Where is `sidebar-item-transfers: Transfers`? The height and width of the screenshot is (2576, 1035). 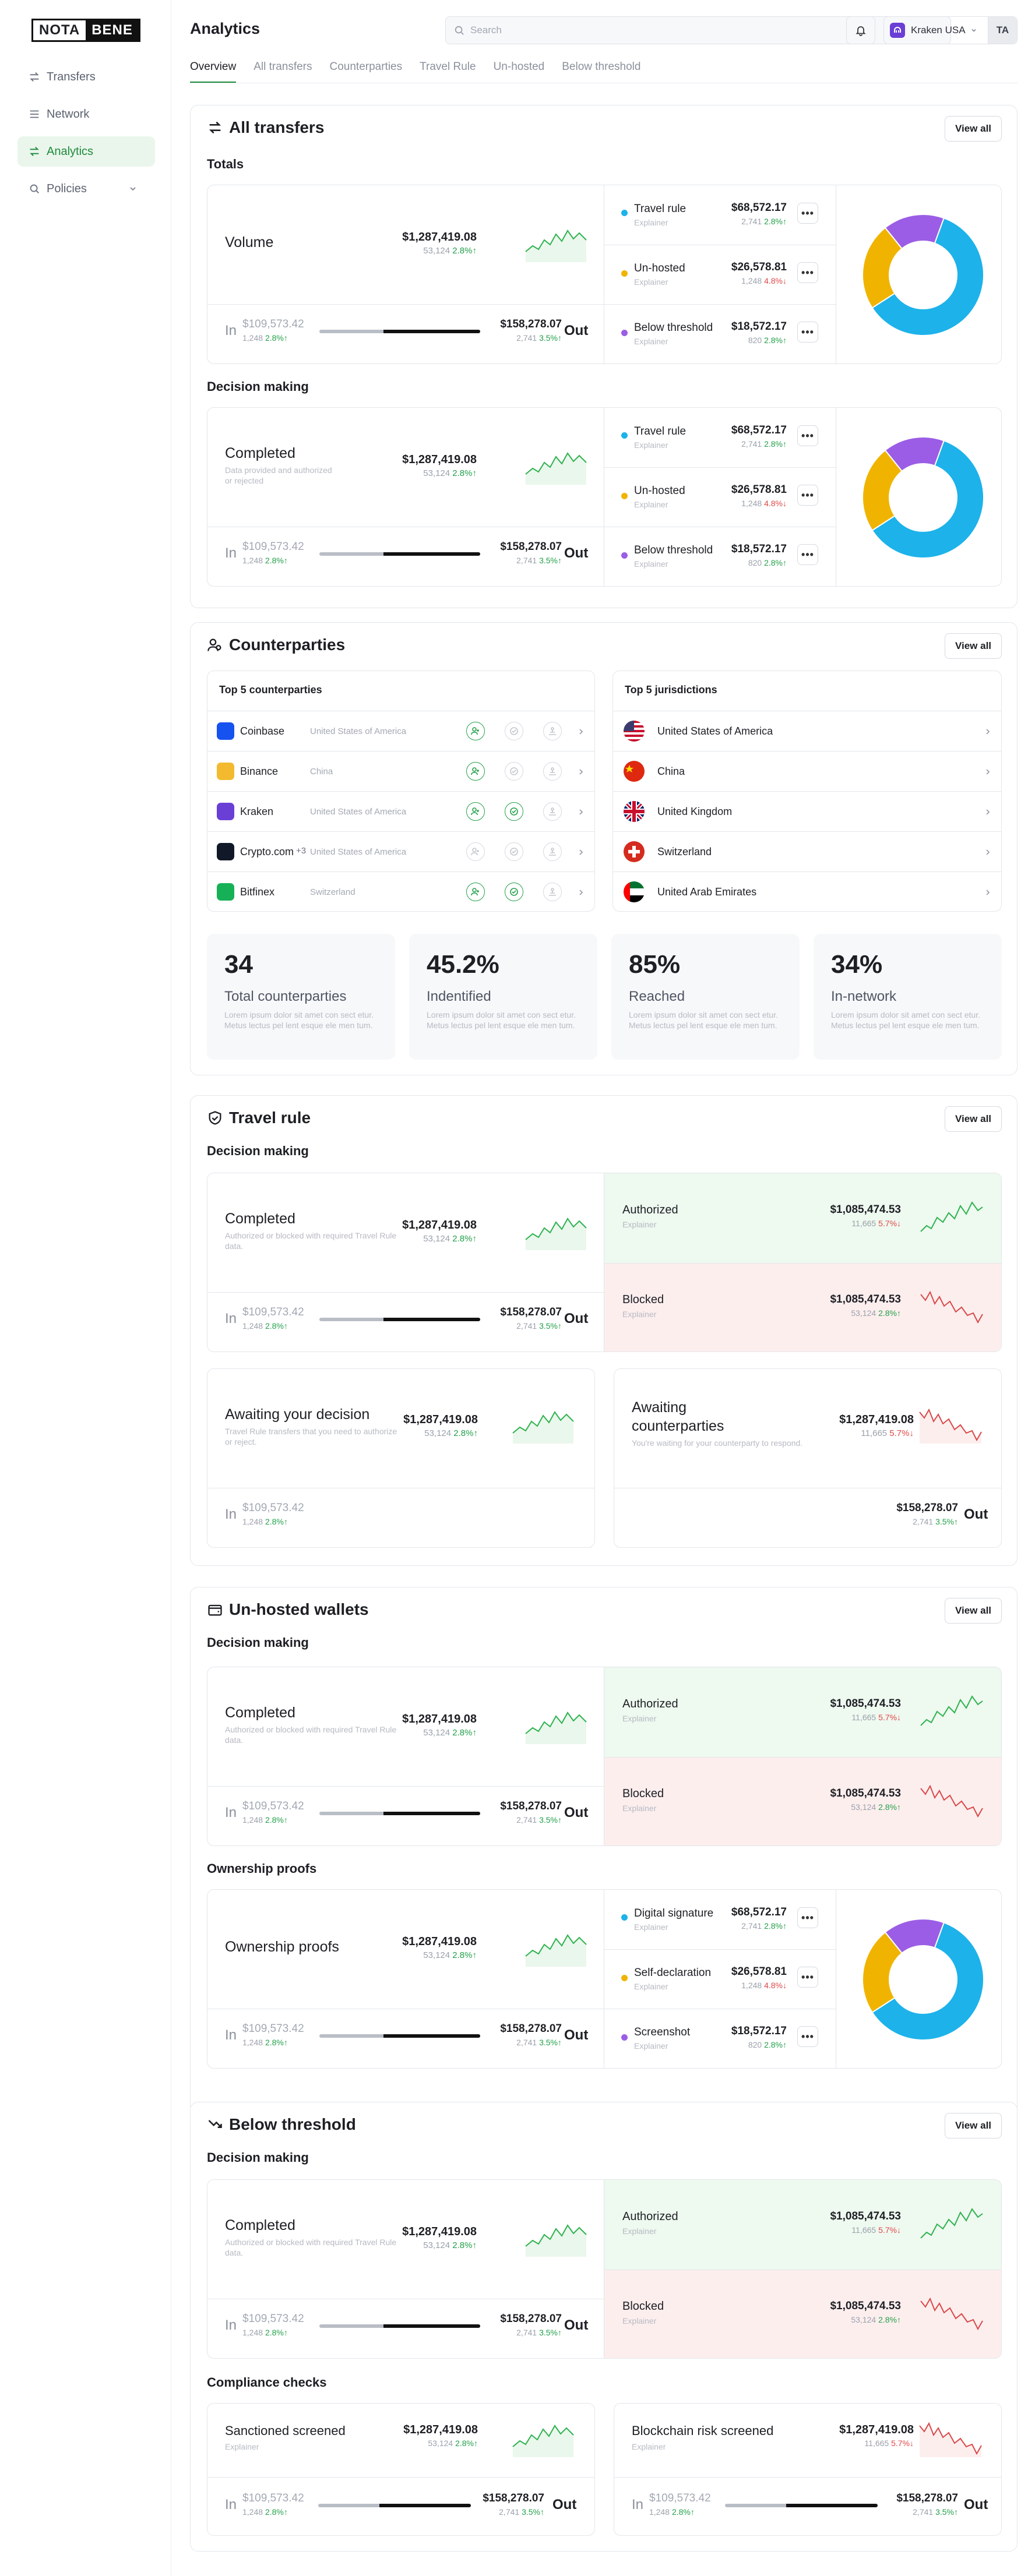
sidebar-item-transfers: Transfers is located at coordinates (86, 77).